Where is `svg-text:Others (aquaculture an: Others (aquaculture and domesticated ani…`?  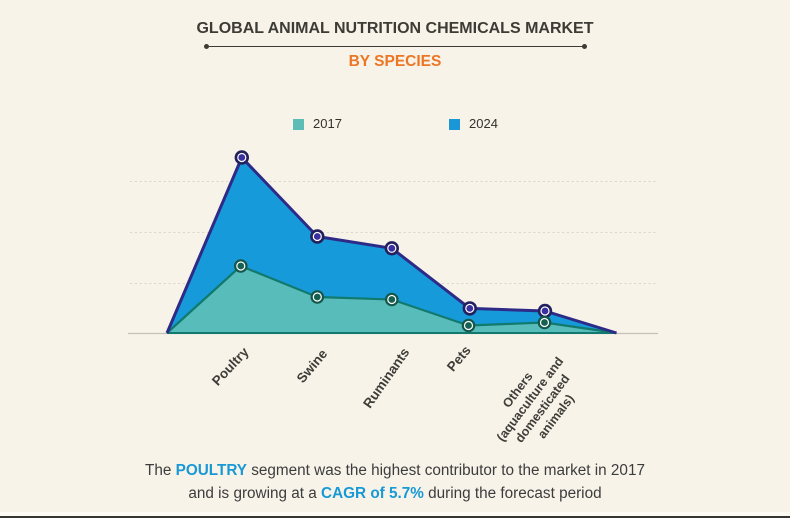
svg-text:Others (aquaculture an: Others (aquaculture and domesticated ani… is located at coordinates (537, 402).